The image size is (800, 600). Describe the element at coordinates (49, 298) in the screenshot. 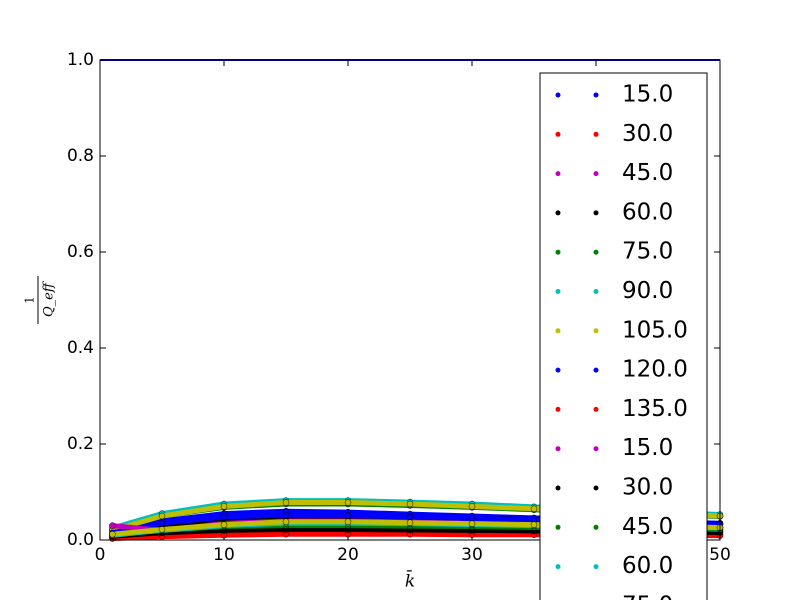

I see `y-label-denominator: Q_eff` at that location.